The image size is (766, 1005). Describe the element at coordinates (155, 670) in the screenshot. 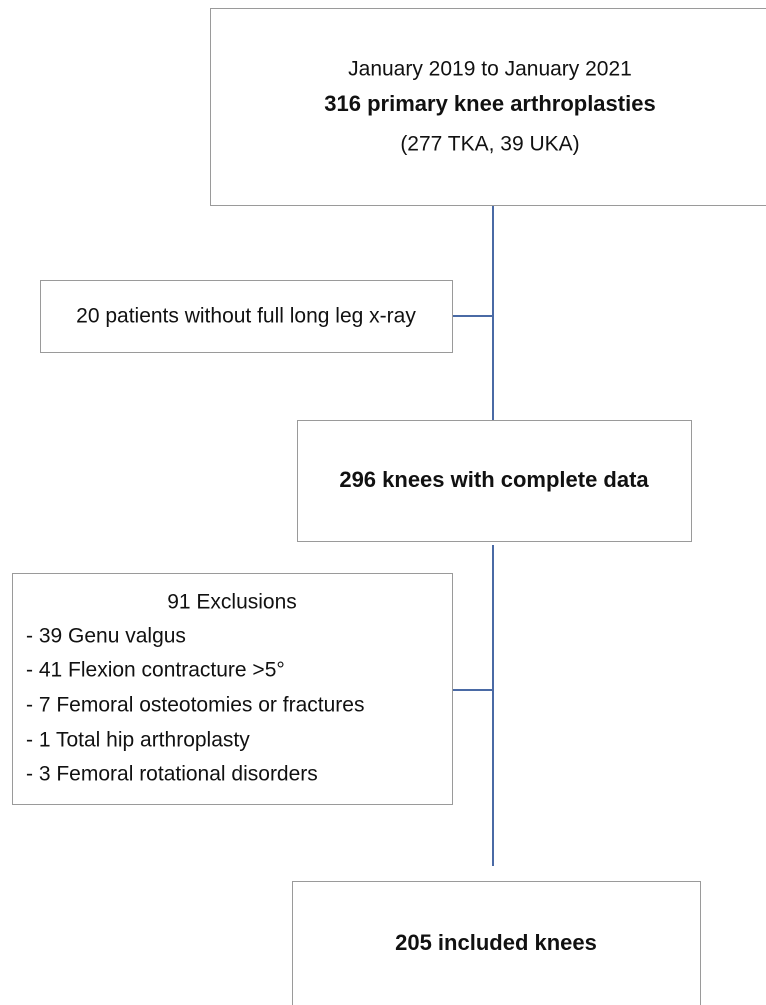

I see `node-text: - 41 Flexion contracture >5°` at that location.